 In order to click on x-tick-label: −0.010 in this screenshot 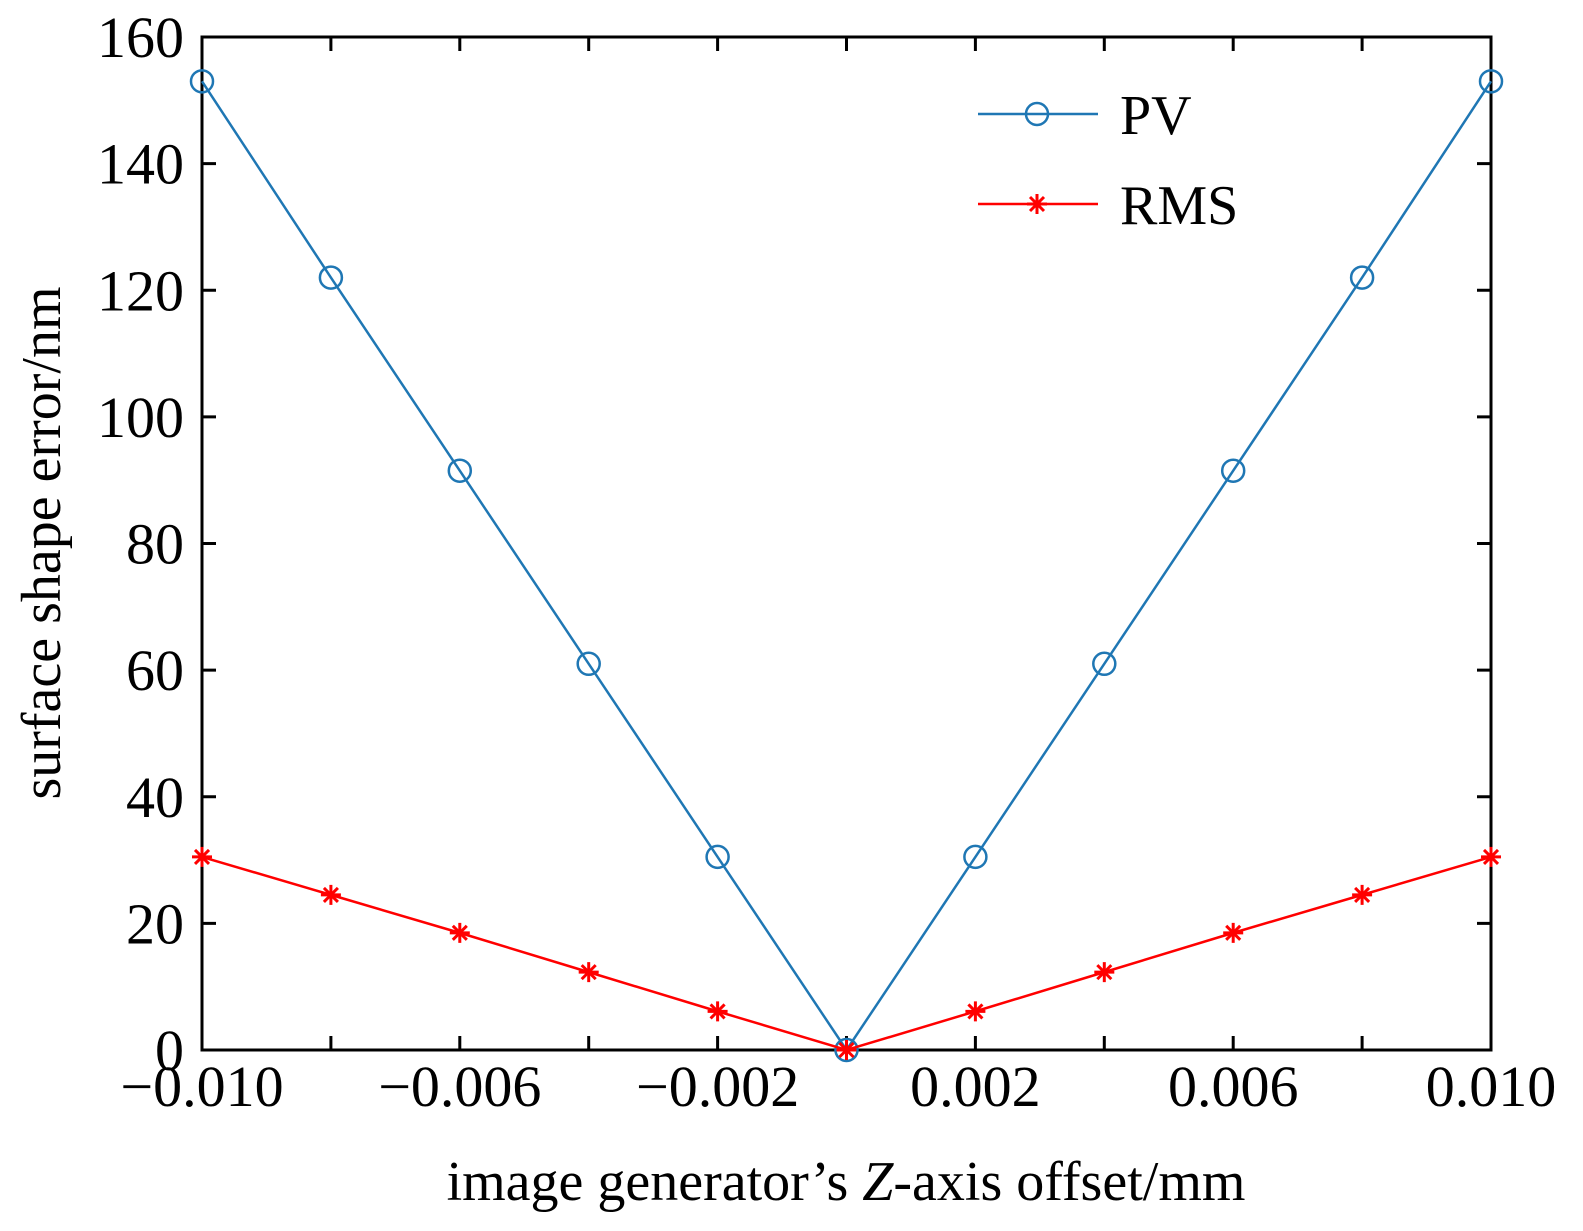, I will do `click(201, 1086)`.